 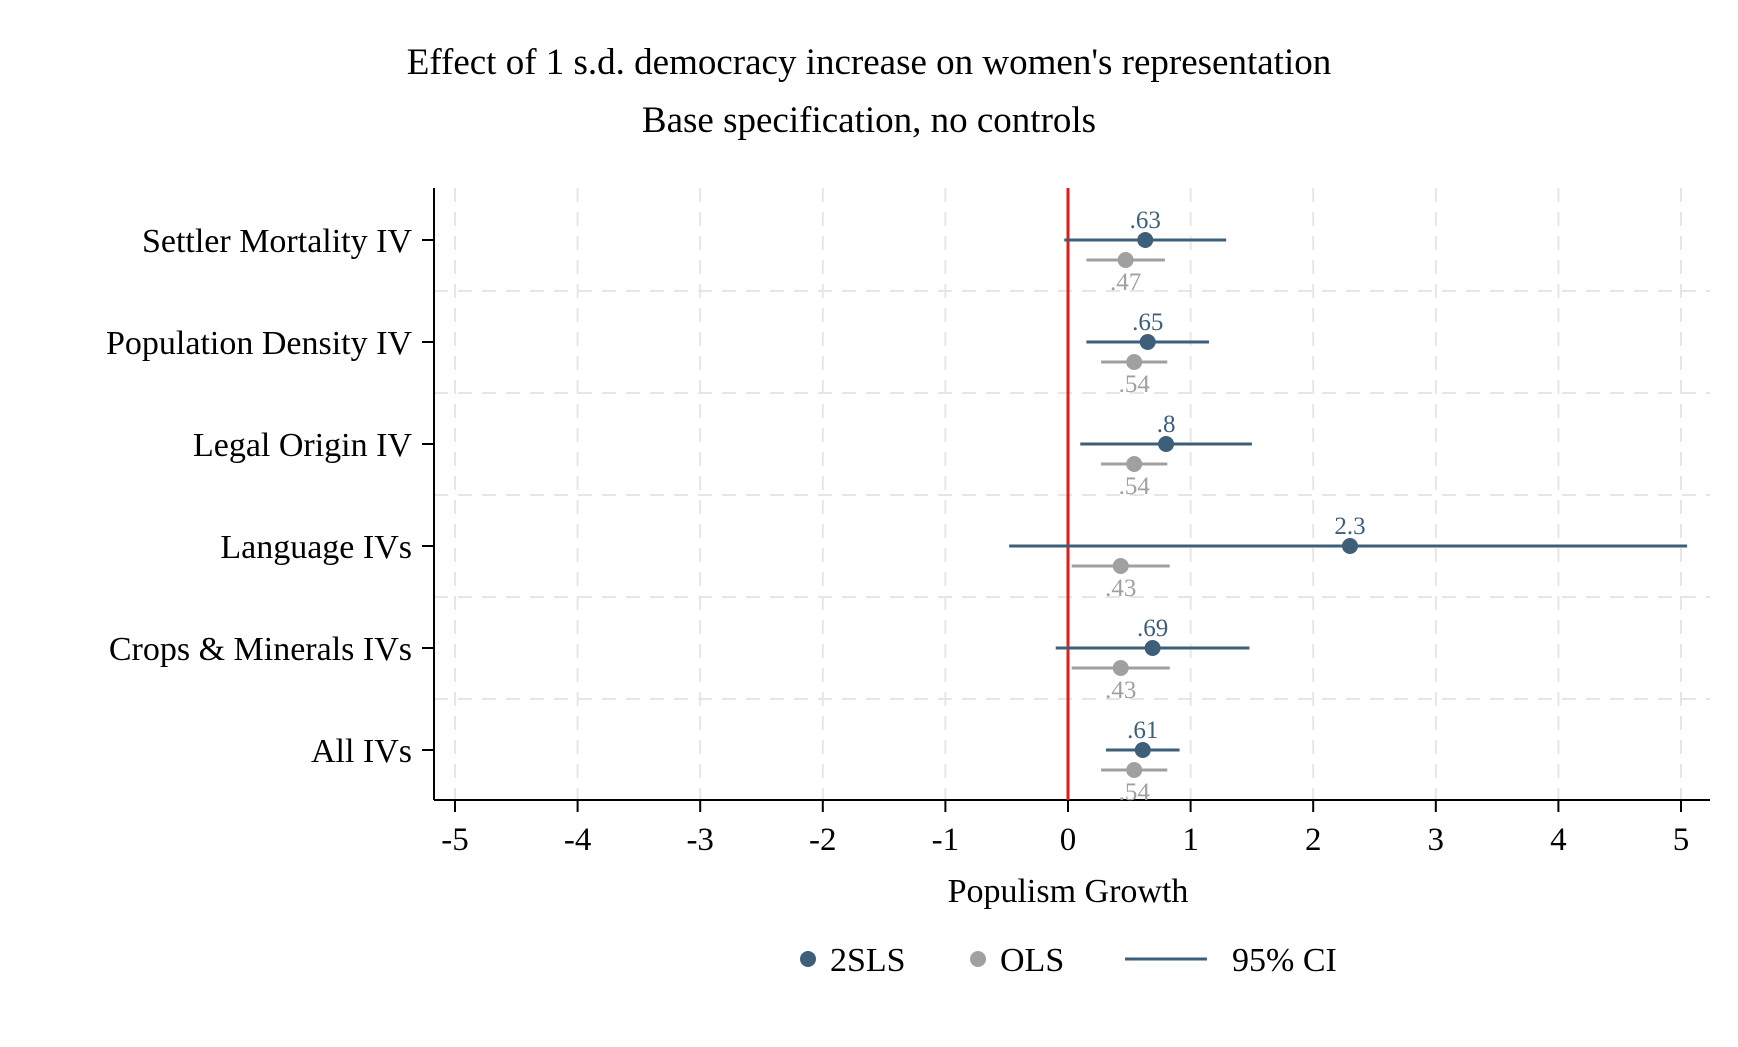 What do you see at coordinates (808, 959) in the screenshot?
I see `legend-marker-2sls` at bounding box center [808, 959].